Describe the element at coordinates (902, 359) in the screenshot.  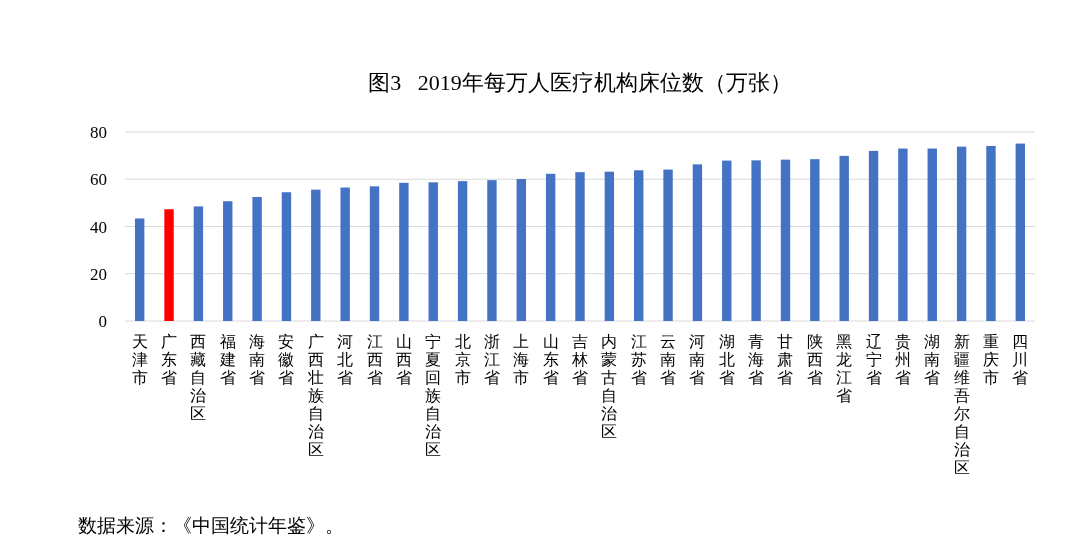
I see `x-tick-label: 贵州省` at that location.